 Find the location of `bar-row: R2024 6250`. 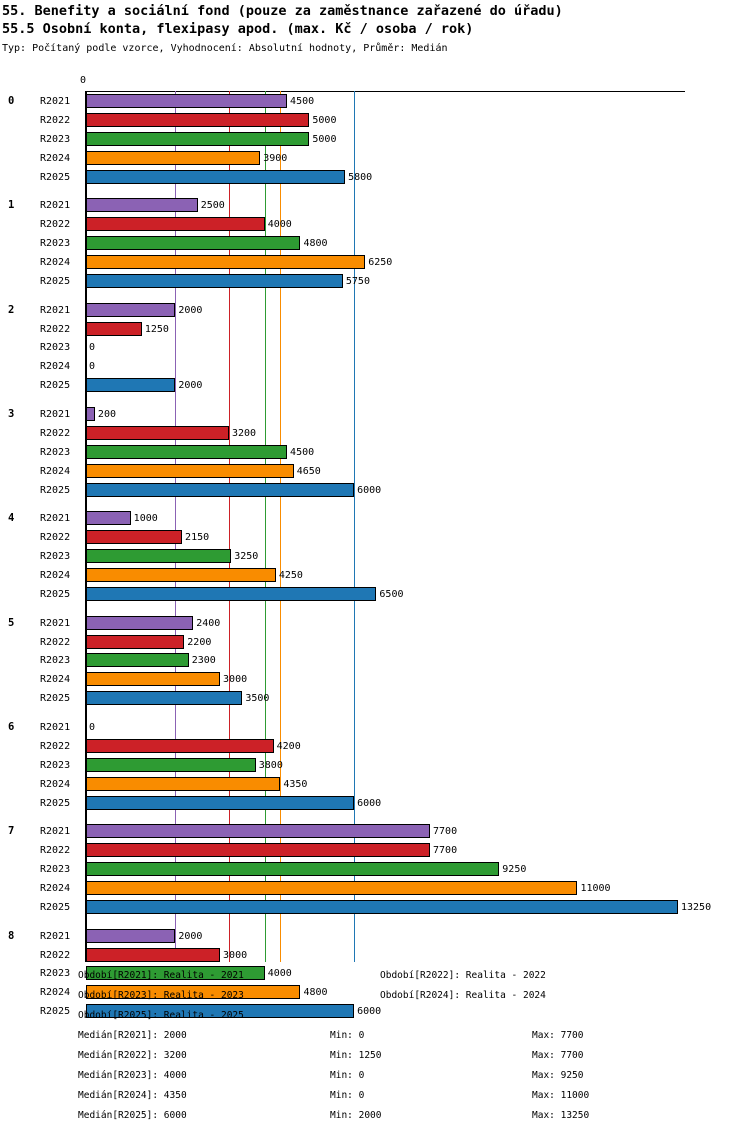

bar-row: R2024 6250 is located at coordinates (375, 262).